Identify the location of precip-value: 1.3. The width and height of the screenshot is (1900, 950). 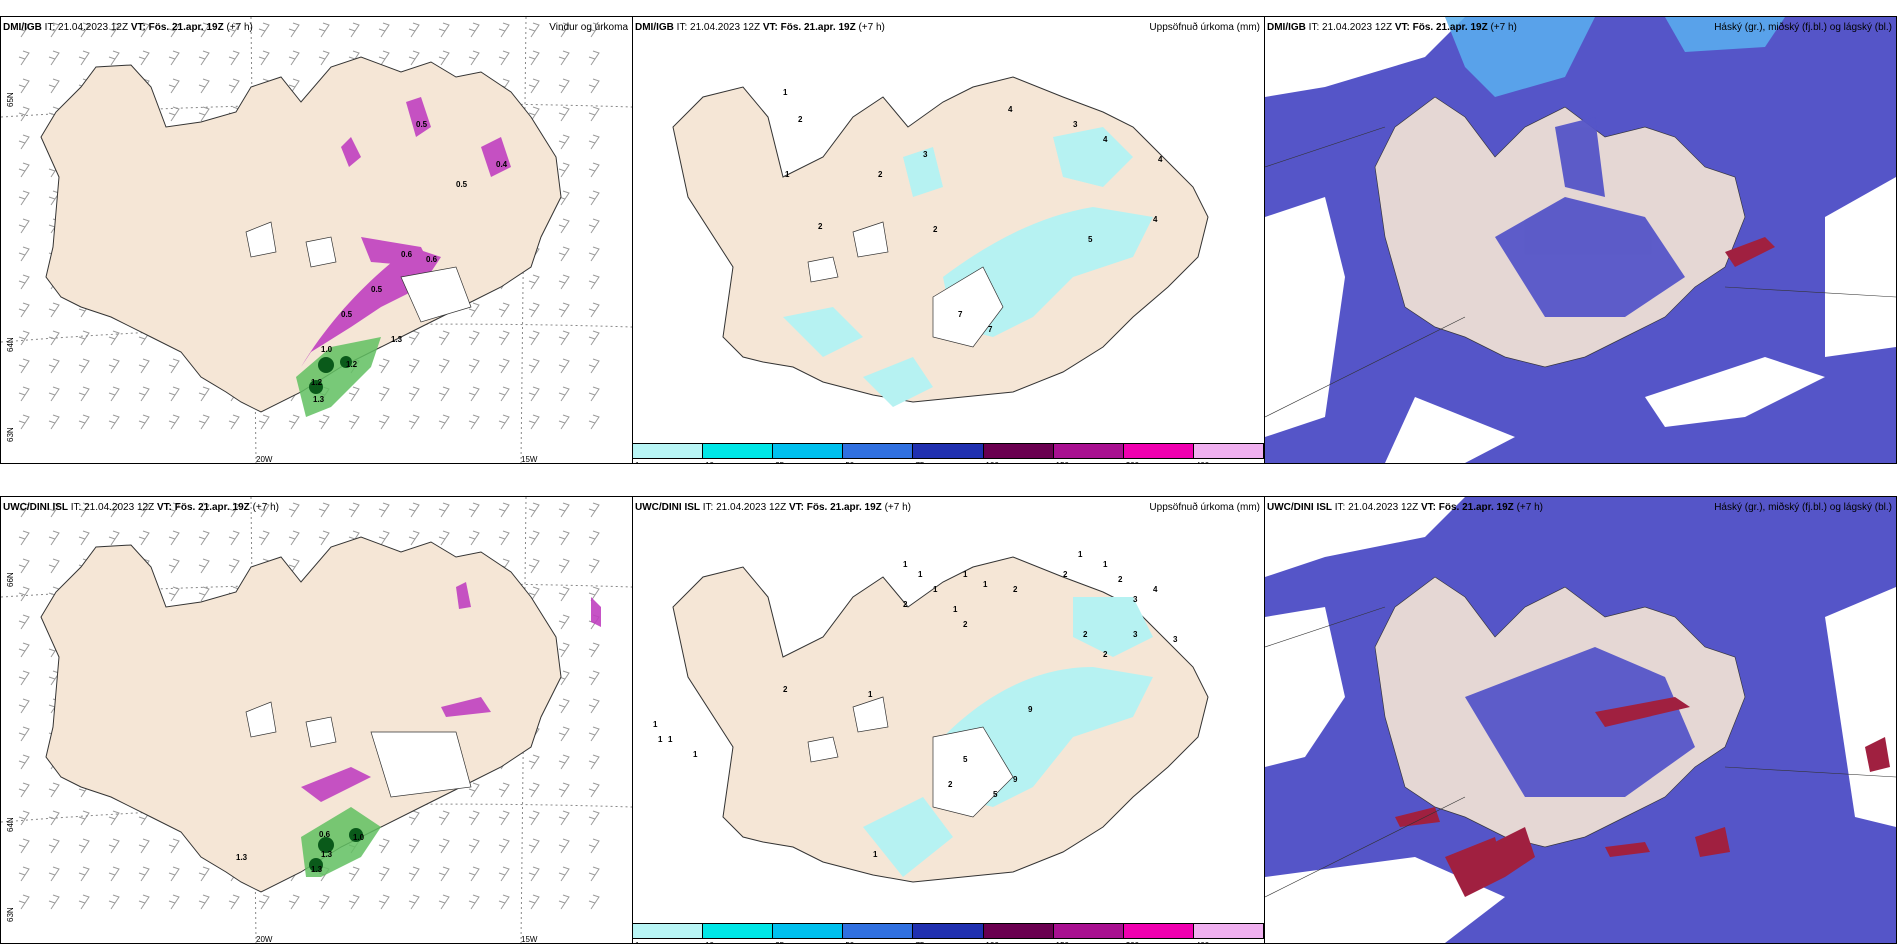
(397, 339).